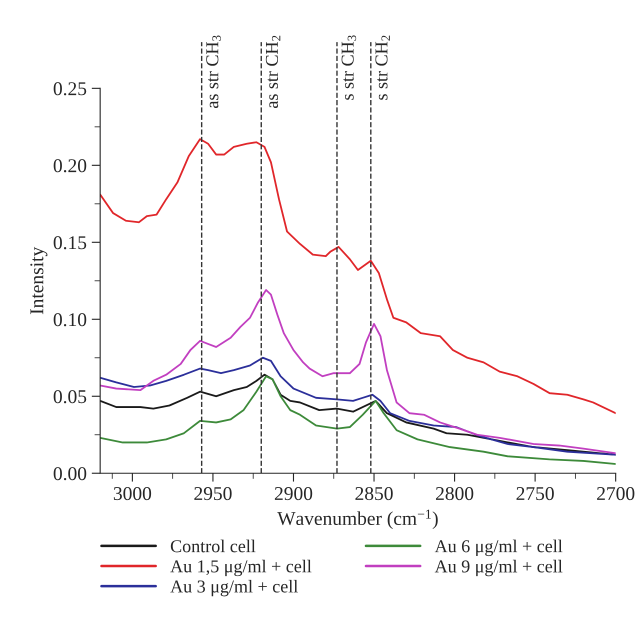 Image resolution: width=638 pixels, height=631 pixels. What do you see at coordinates (234, 588) in the screenshot?
I see `legend-label: Au 3 μg/ml + cell` at bounding box center [234, 588].